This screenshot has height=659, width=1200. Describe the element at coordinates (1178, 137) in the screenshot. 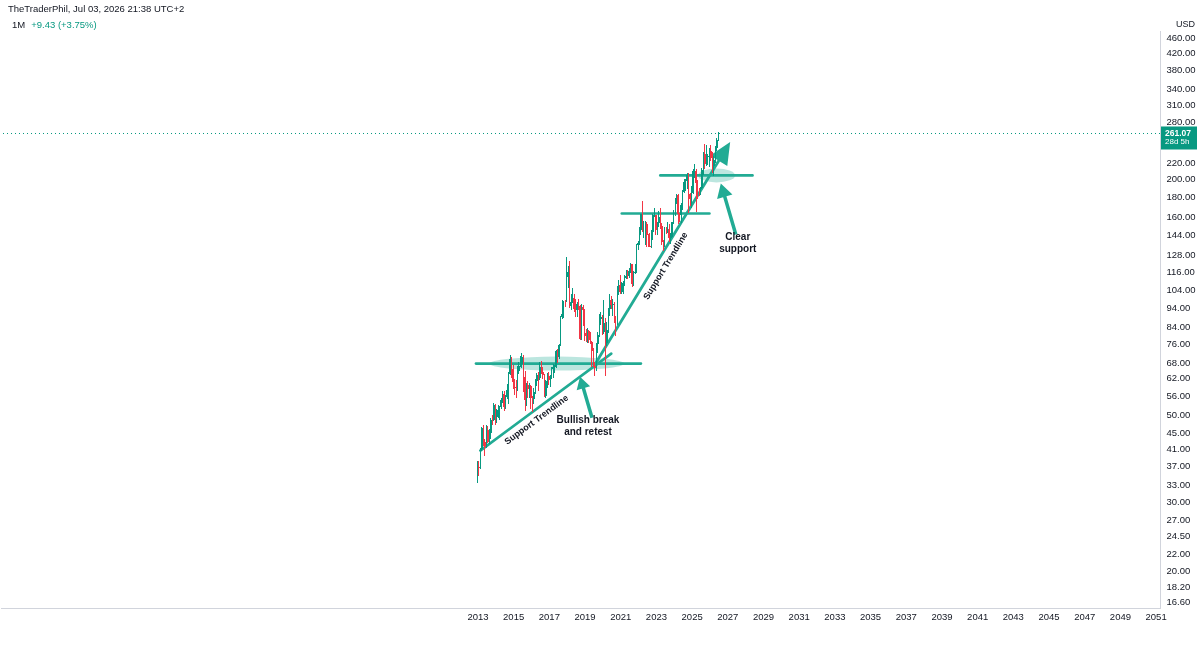

I see `ref-line-label: 261.07 28d 5h` at that location.